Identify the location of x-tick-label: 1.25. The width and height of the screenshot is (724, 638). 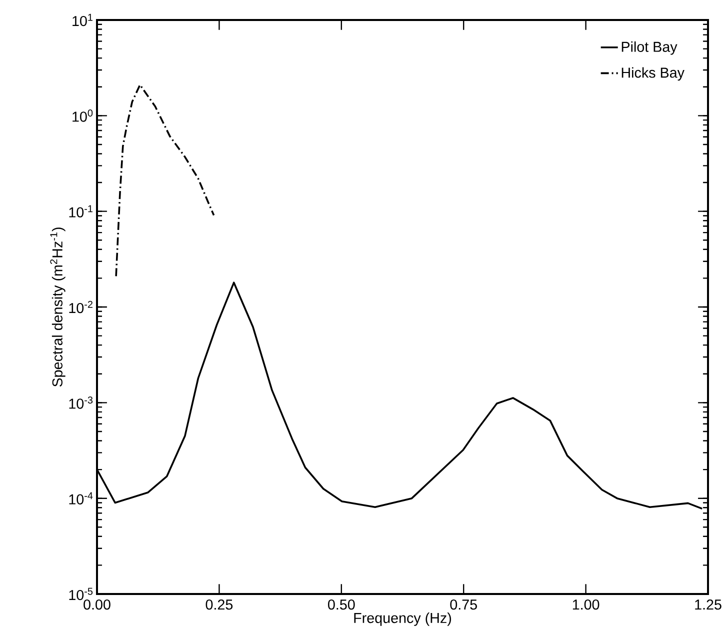
(708, 605).